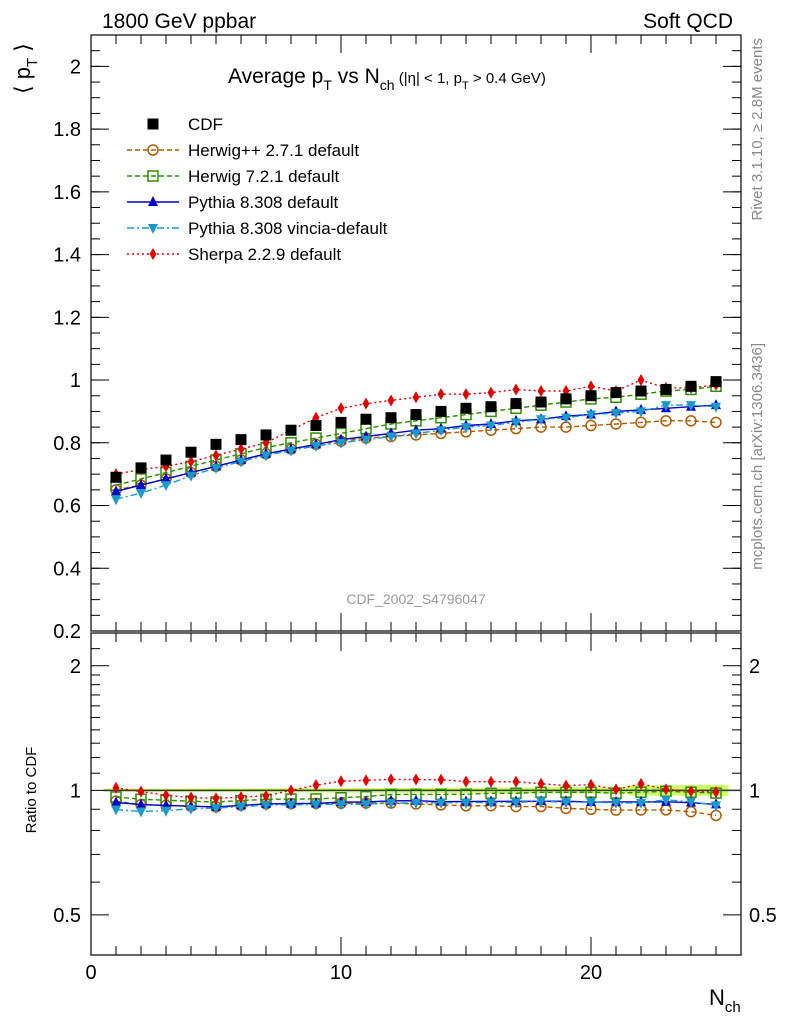 This screenshot has width=786, height=1024. What do you see at coordinates (75, 791) in the screenshot?
I see `ratio-y-tick-label: 1` at bounding box center [75, 791].